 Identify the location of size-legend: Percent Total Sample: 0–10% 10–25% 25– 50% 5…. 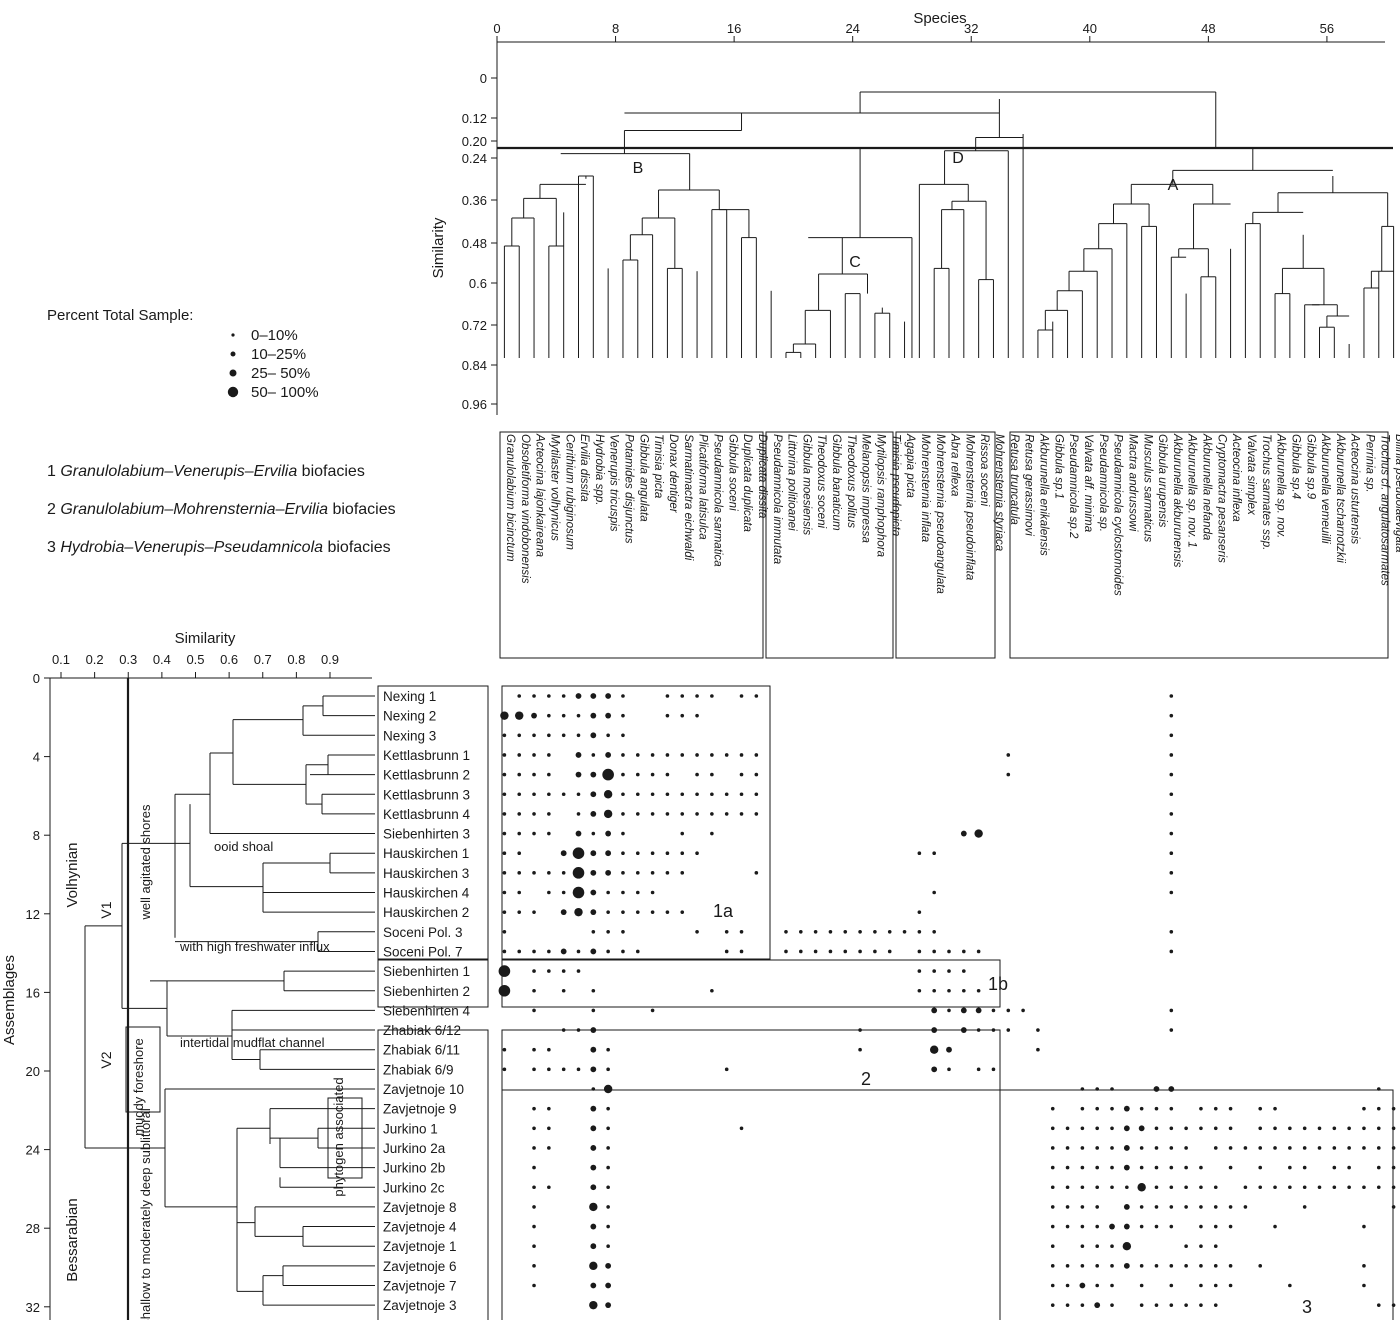
(183, 354).